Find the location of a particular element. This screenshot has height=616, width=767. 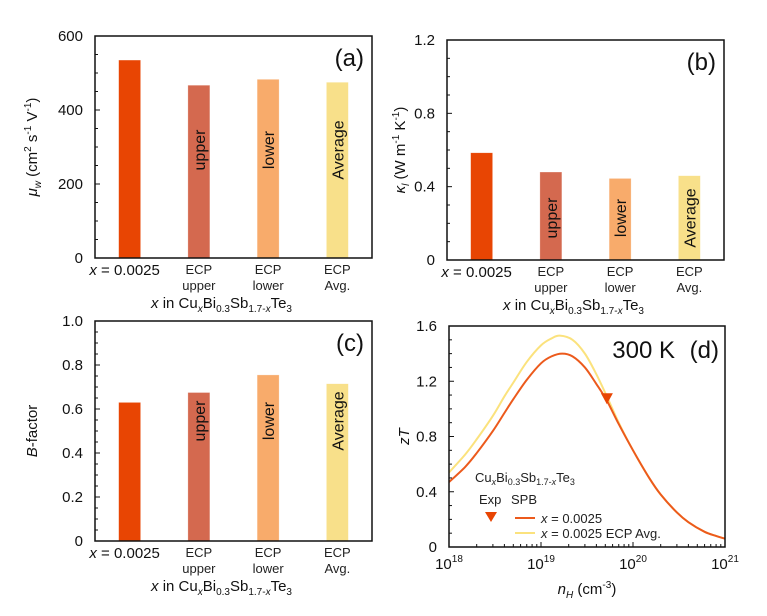

y-axis-title: μw (cm2 s-1 V-1) is located at coordinates (33, 148).